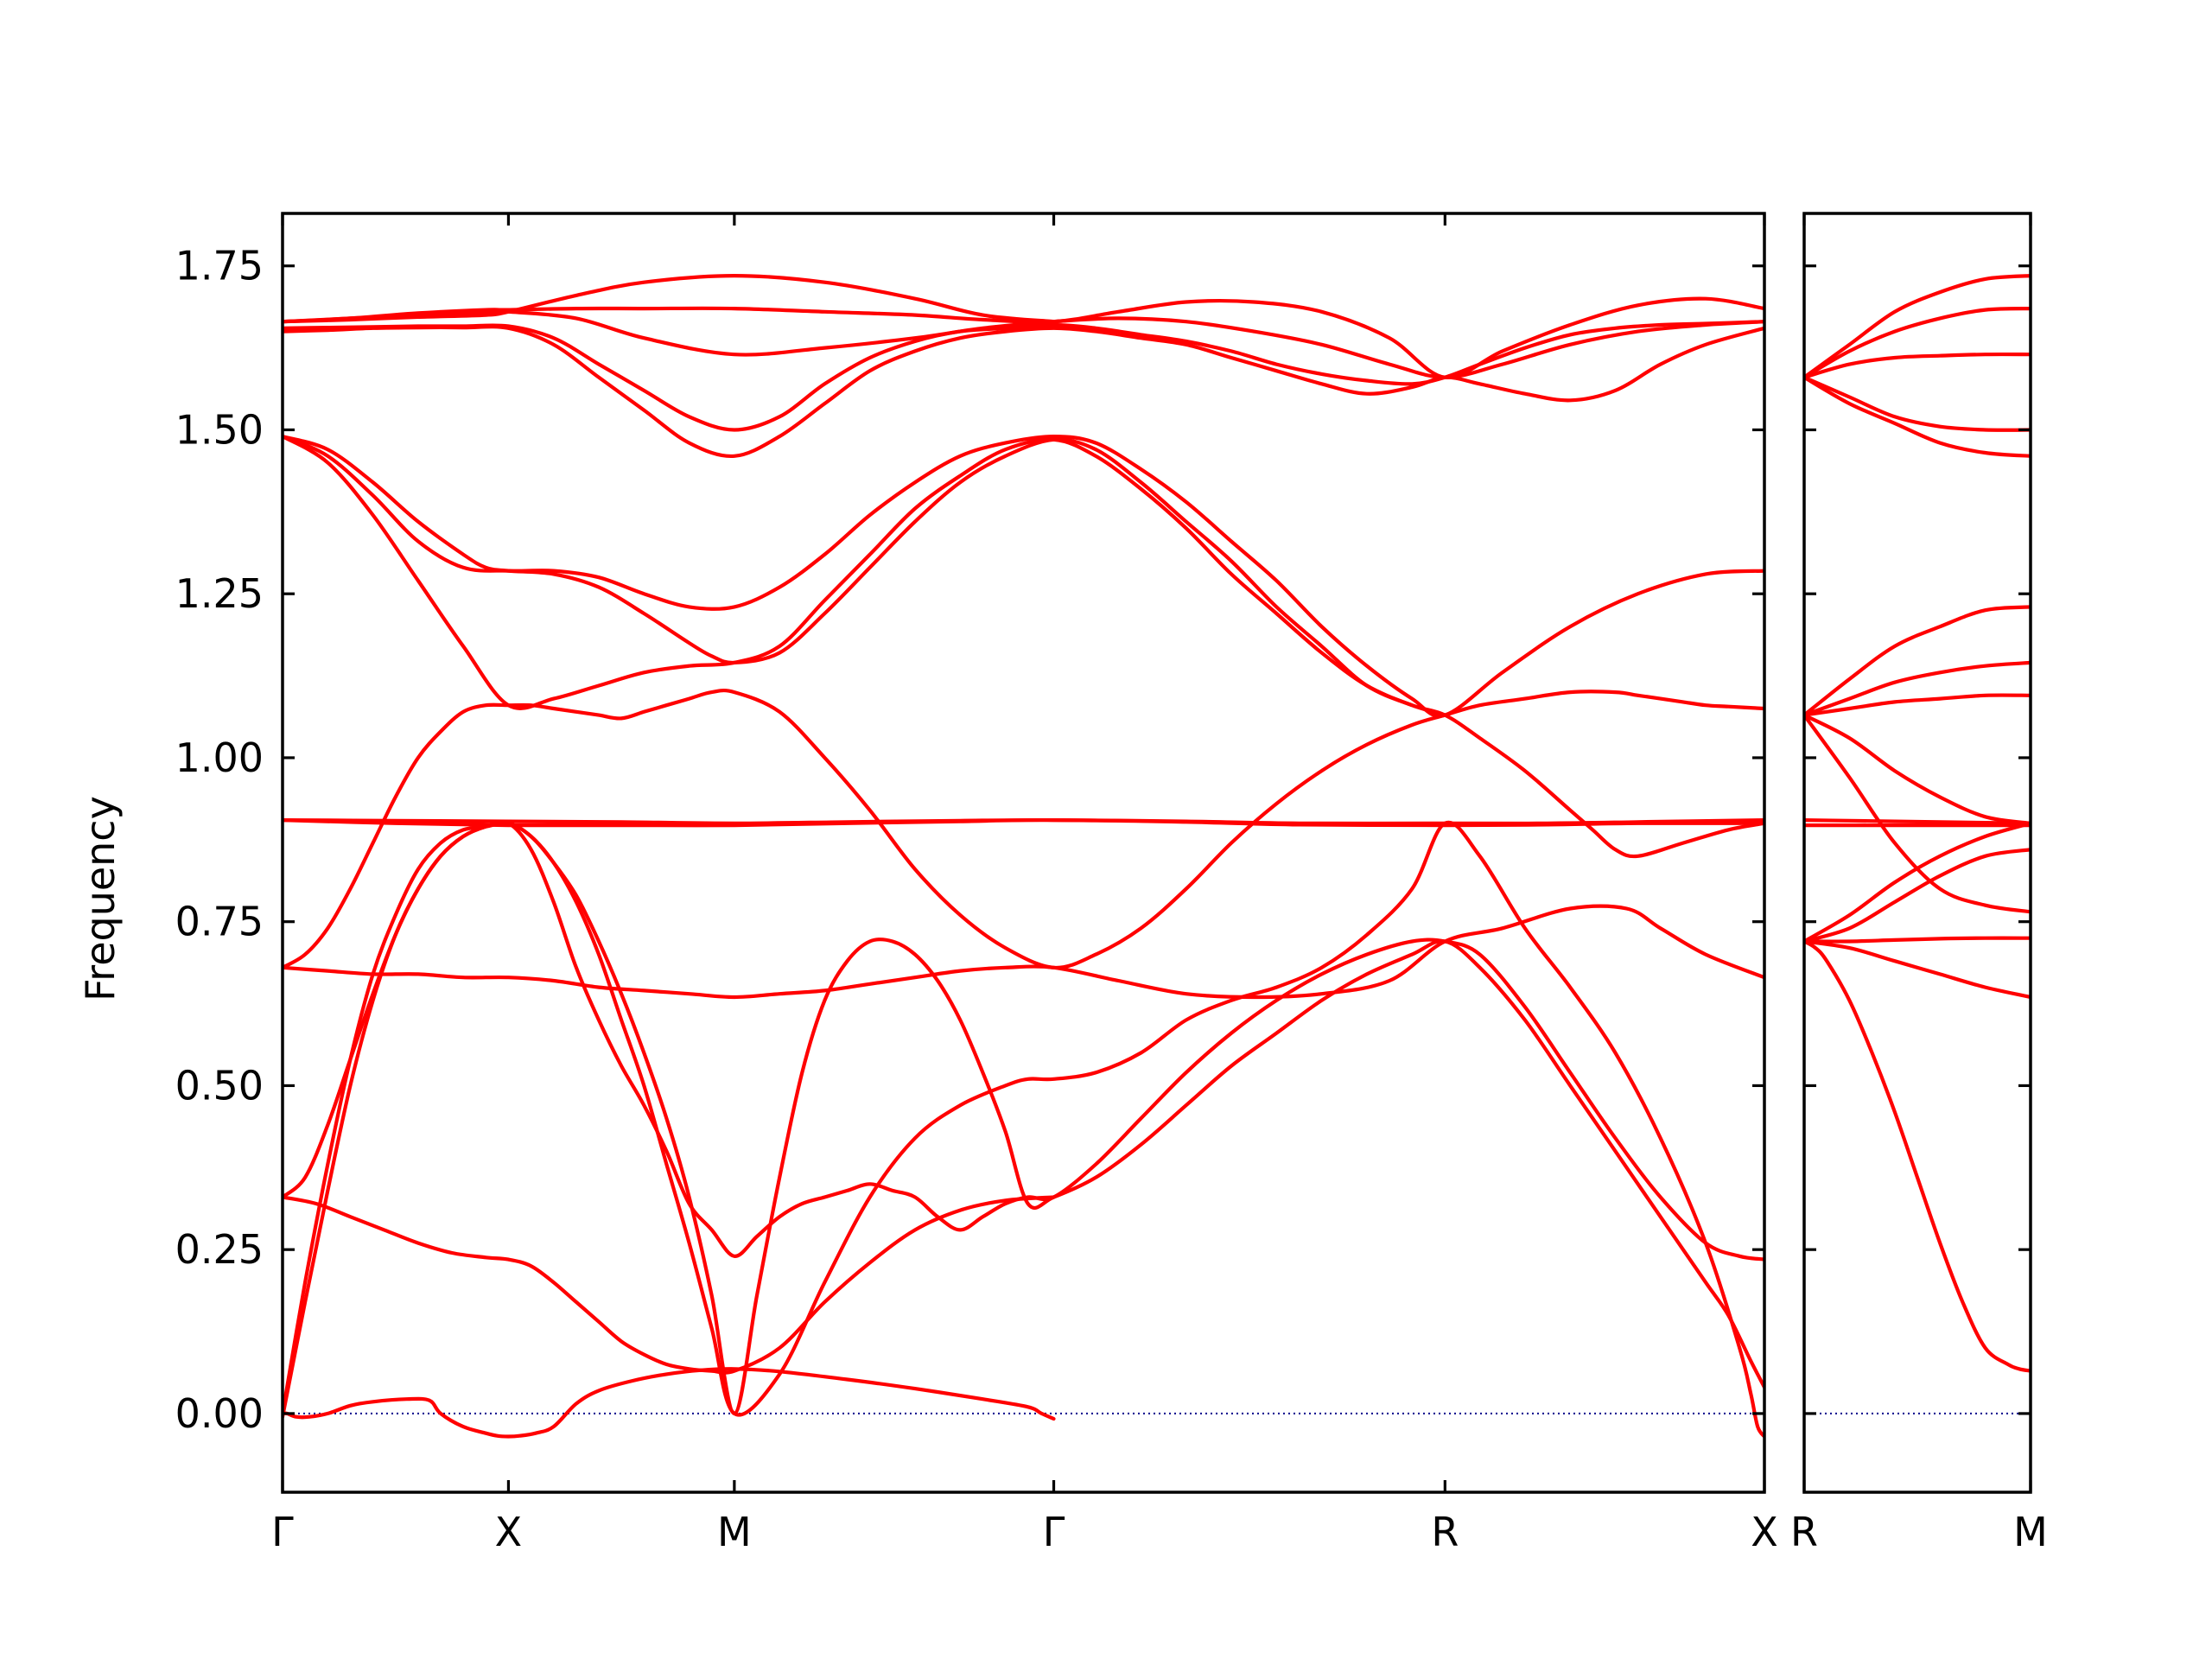 This screenshot has height=1659, width=2212. Describe the element at coordinates (219, 1413) in the screenshot. I see `y-tick-label: 0.00` at that location.